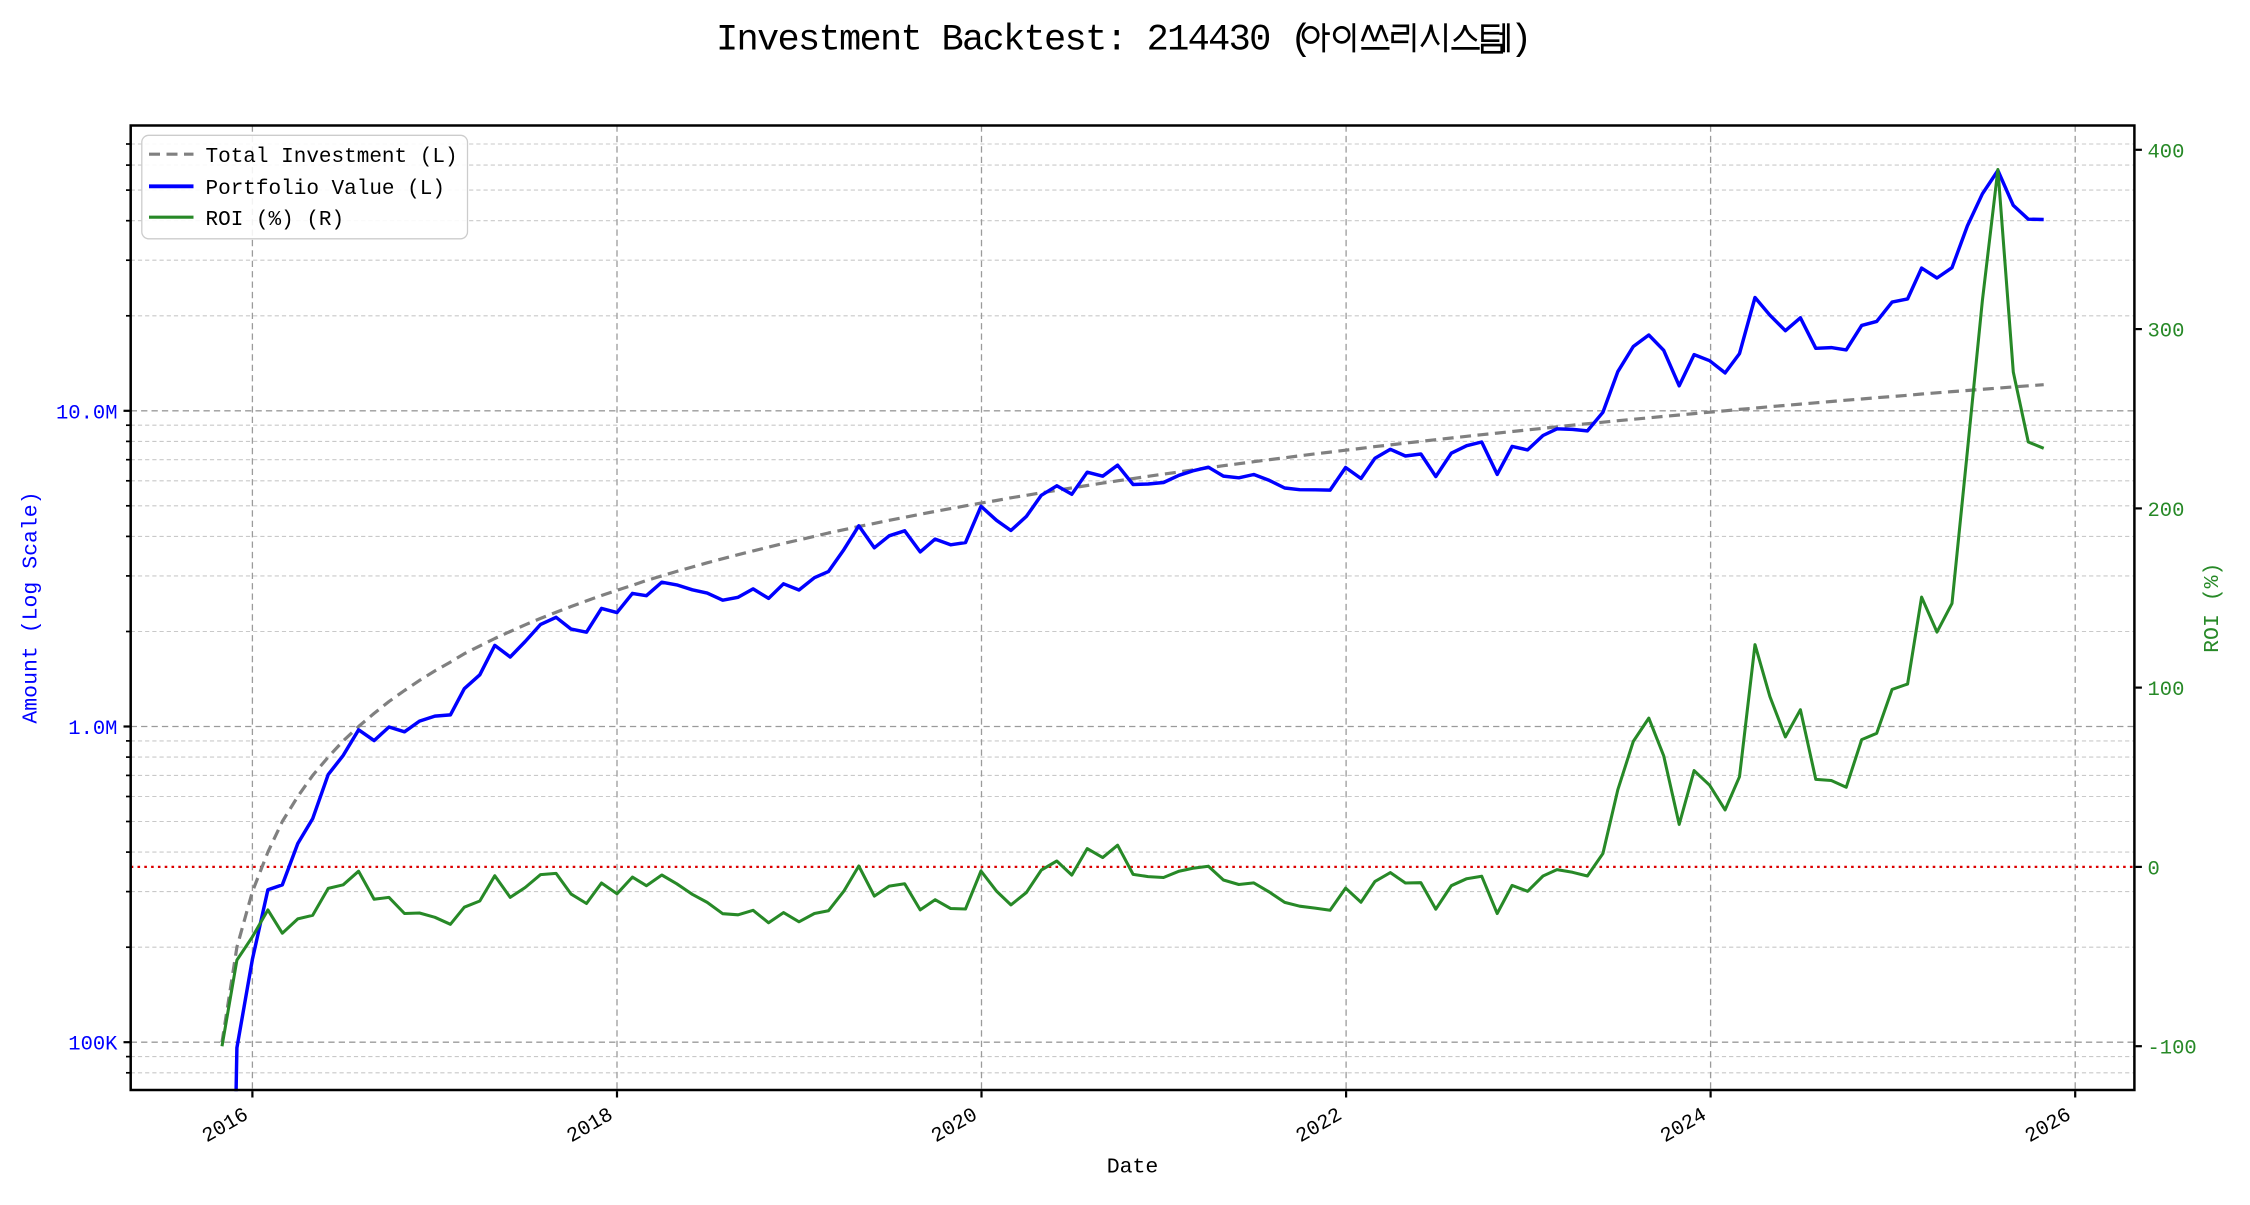  I want to click on svg-text: -100, so click(2172, 1049).